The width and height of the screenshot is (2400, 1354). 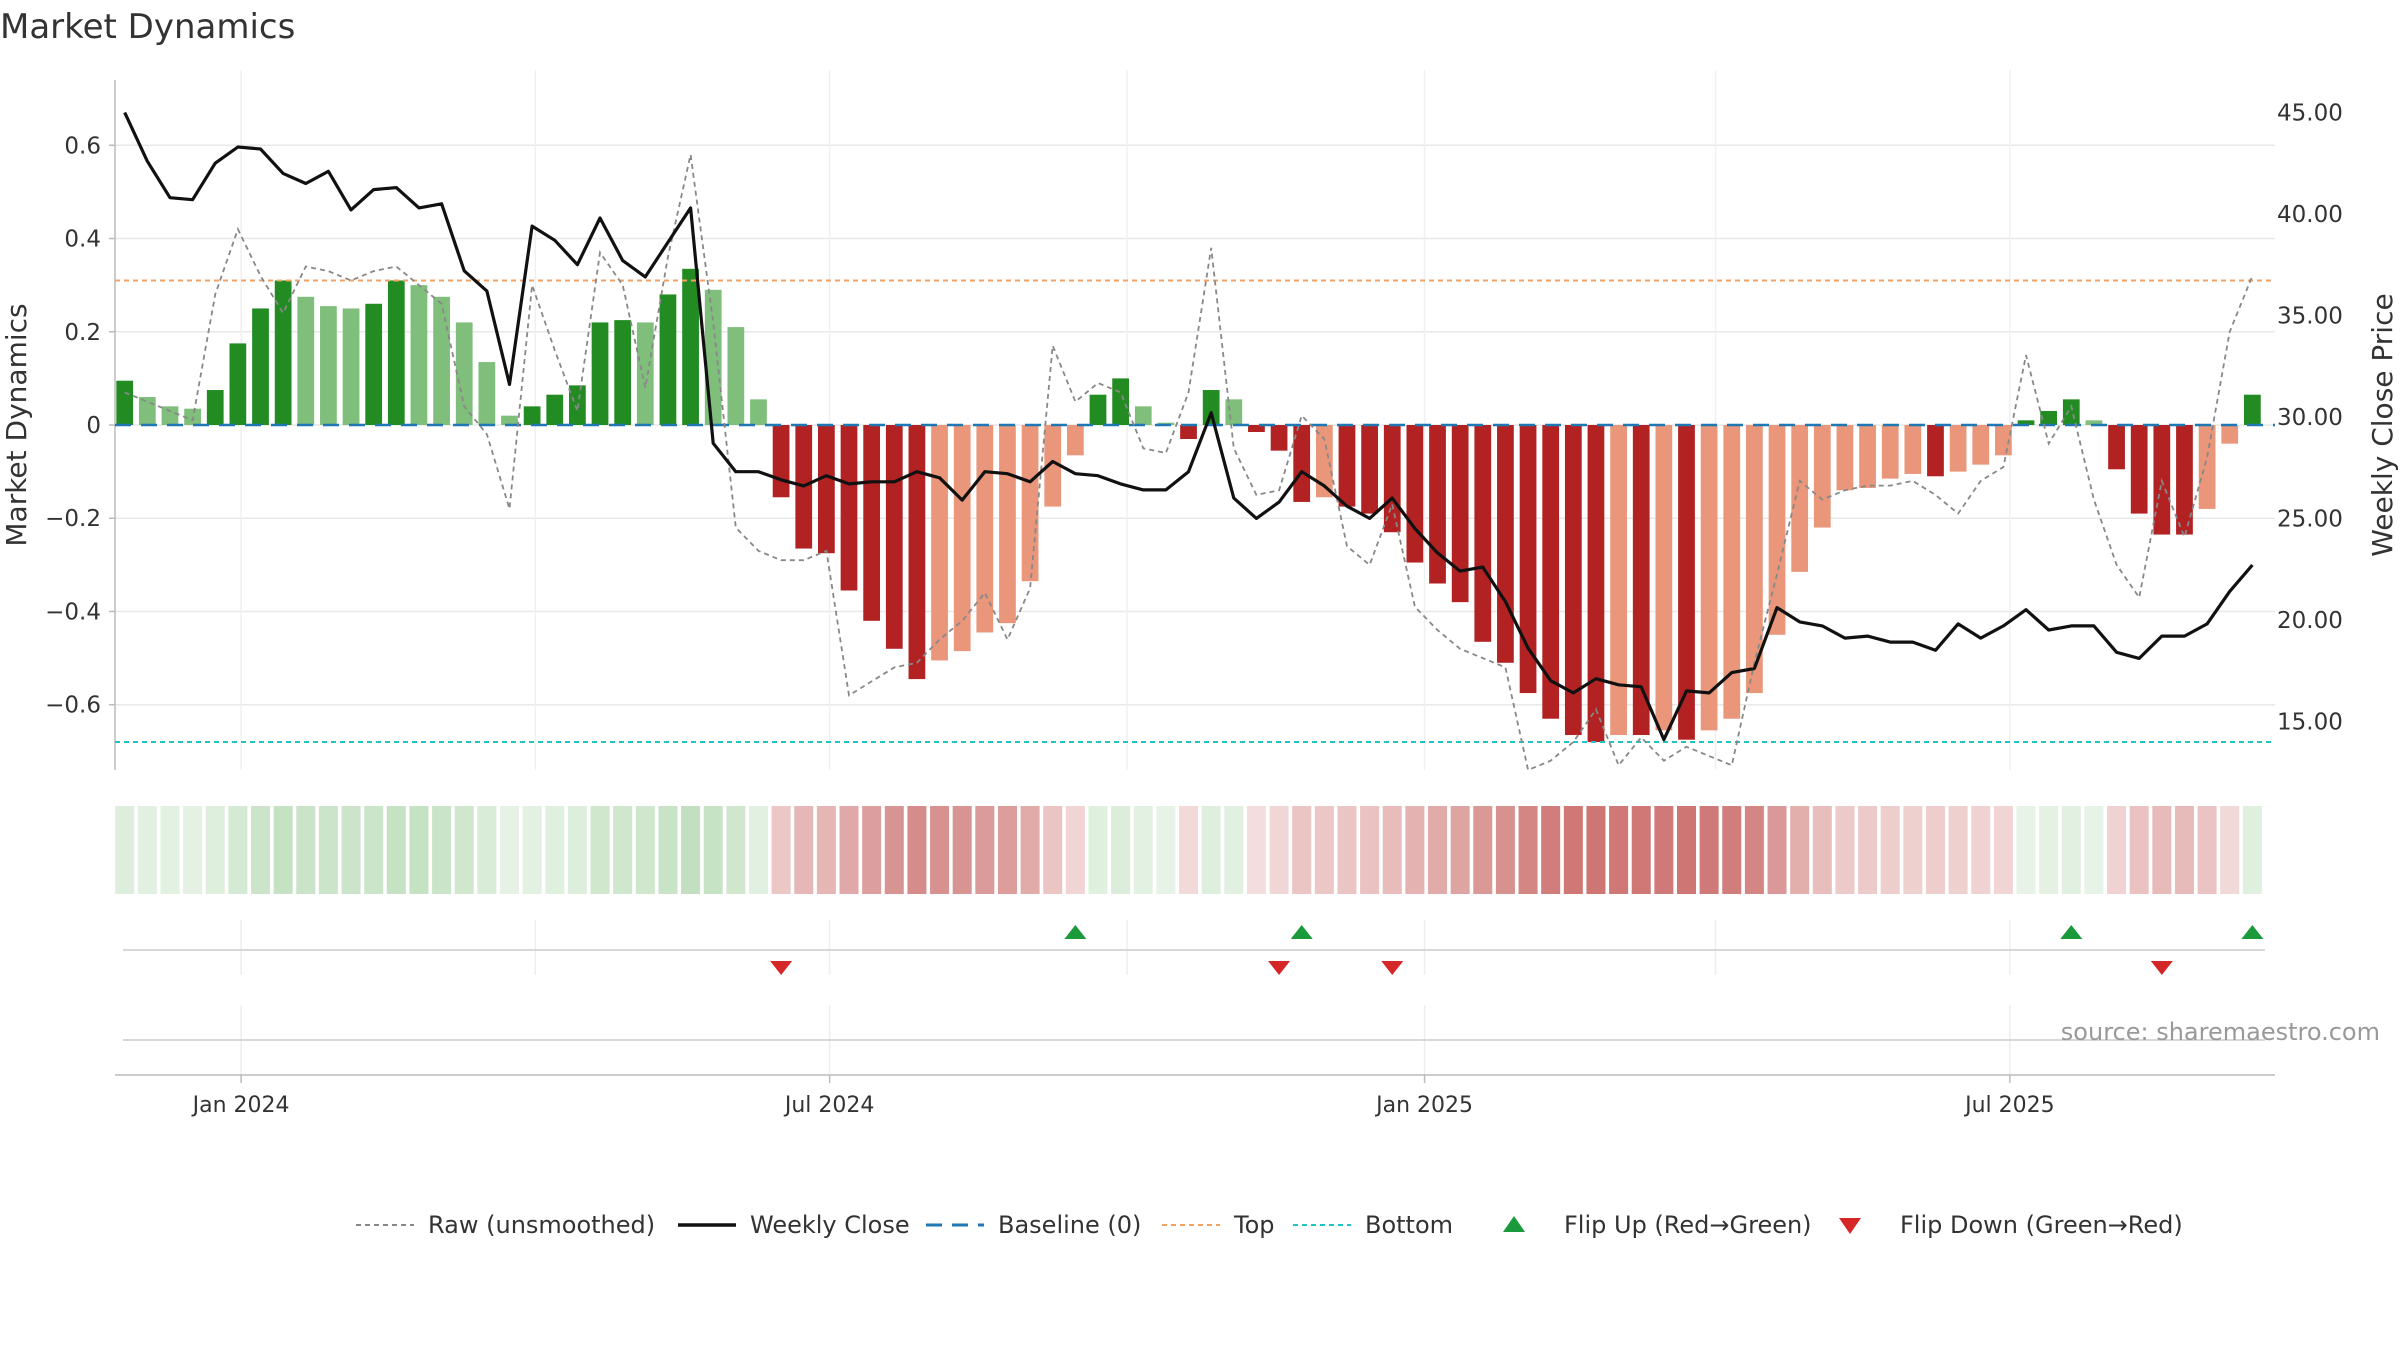 I want to click on y-tick-label: 0.2, so click(x=82, y=333).